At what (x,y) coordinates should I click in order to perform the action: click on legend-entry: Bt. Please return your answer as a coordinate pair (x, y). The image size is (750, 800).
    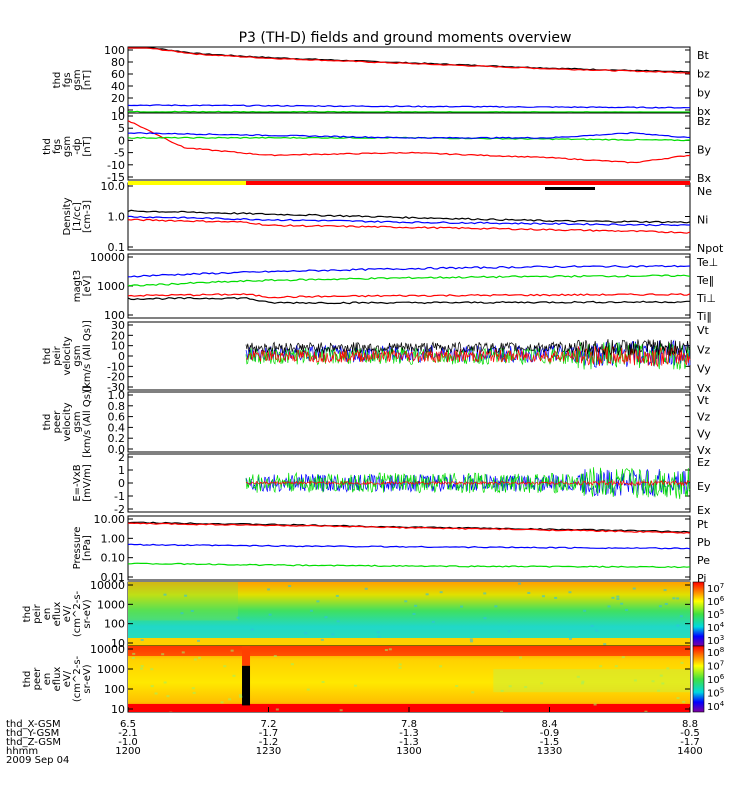
    Looking at the image, I should click on (703, 55).